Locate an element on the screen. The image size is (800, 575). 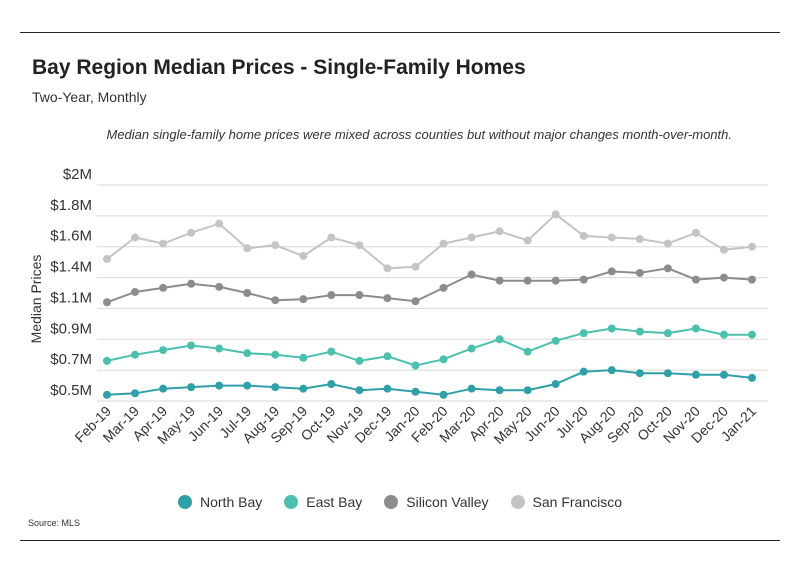
y-tick-label: $1.8M is located at coordinates (71, 205).